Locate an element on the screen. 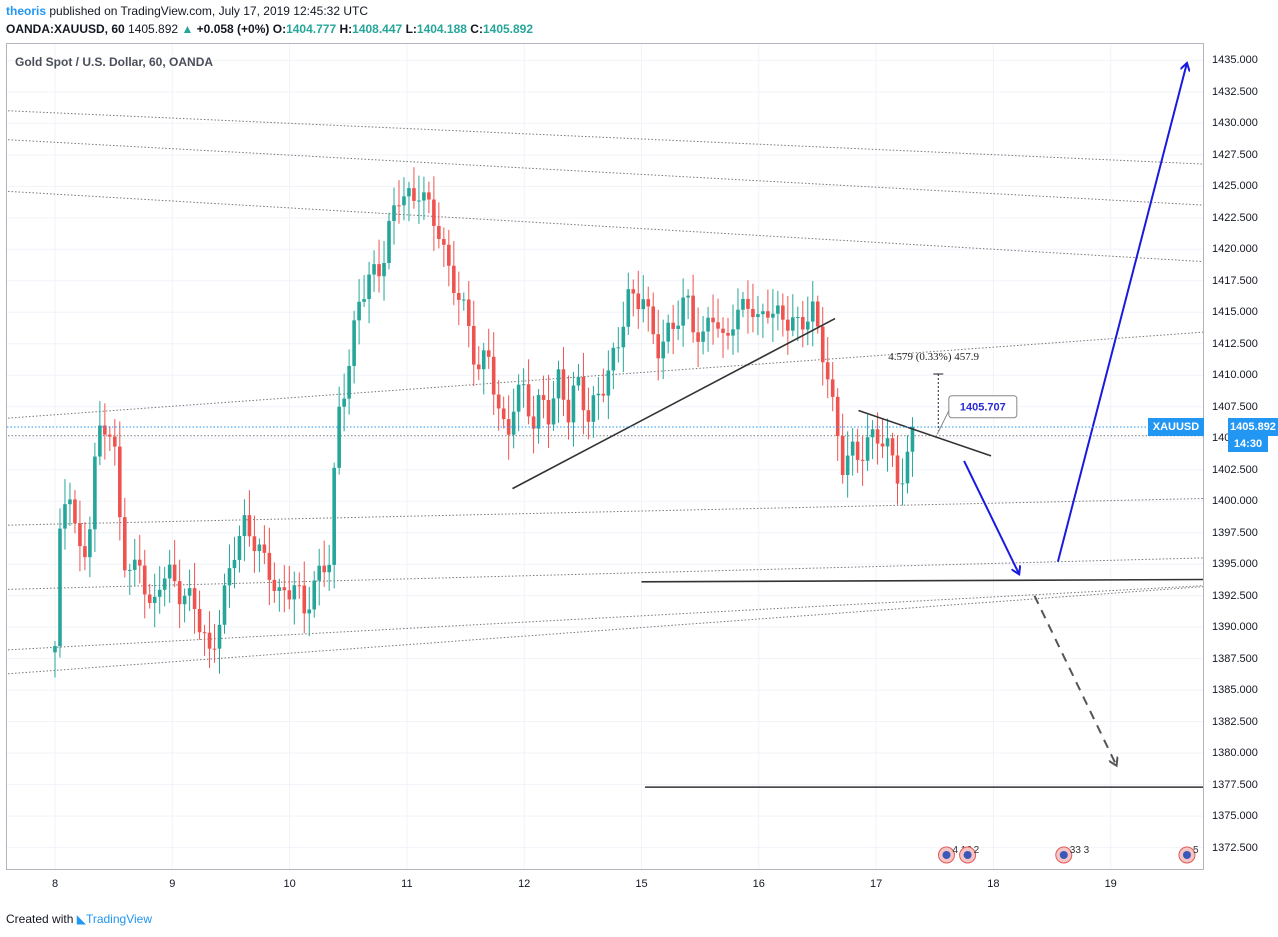 Image resolution: width=1278 pixels, height=937 pixels. price-tick-label: 1420.000 is located at coordinates (1235, 249).